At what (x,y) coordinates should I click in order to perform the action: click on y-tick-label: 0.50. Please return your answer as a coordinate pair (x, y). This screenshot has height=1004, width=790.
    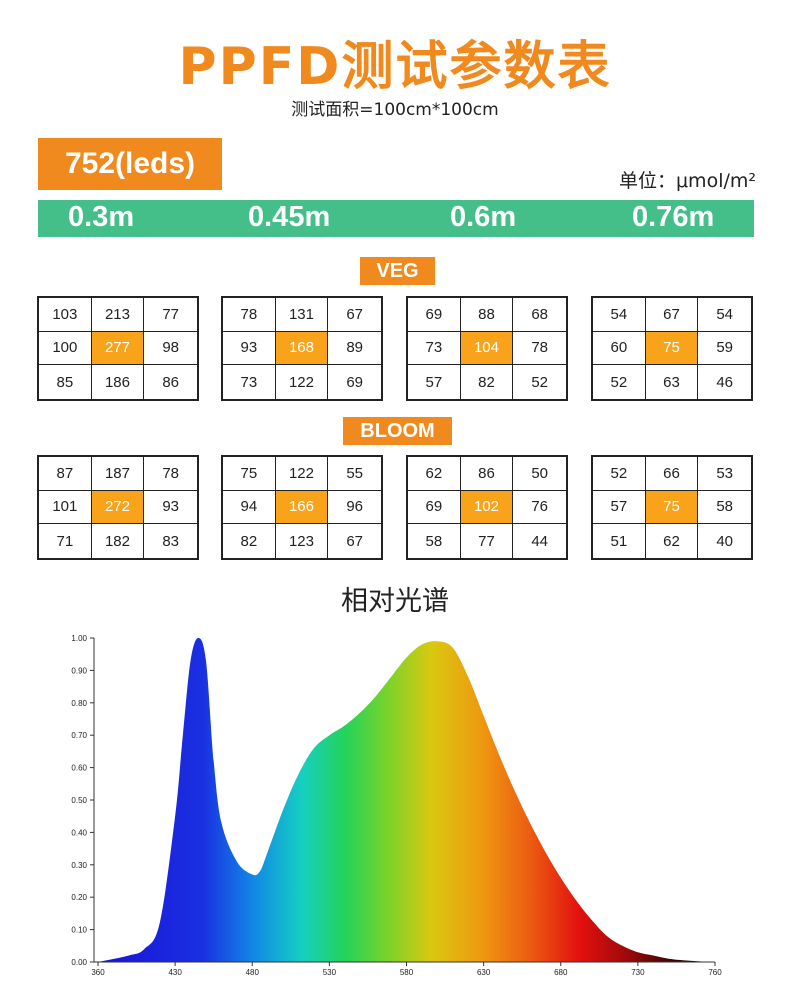
    Looking at the image, I should click on (79, 800).